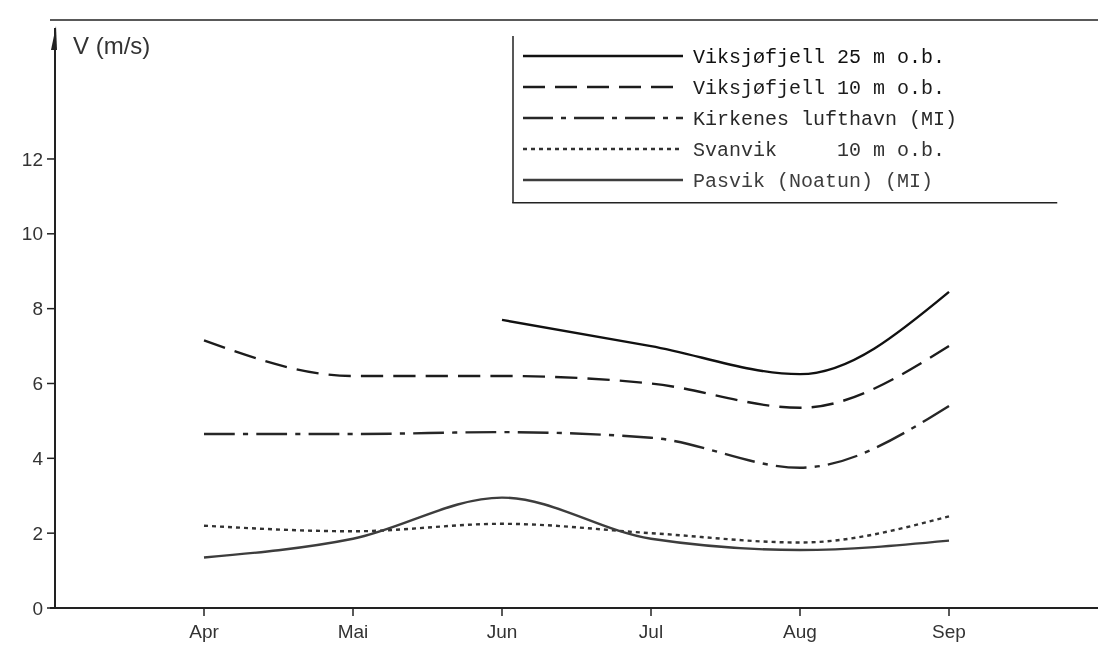  I want to click on x-tick-label: Apr, so click(204, 631).